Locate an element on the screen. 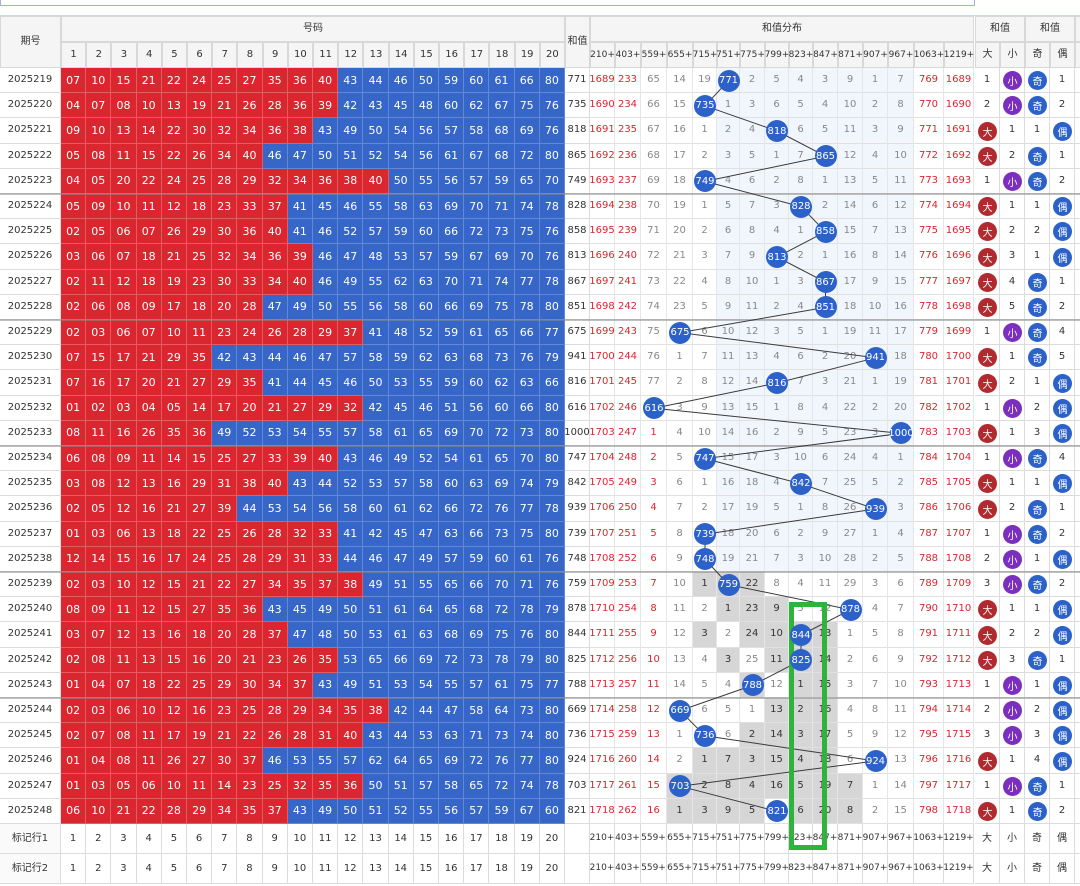  big-cell: 2 is located at coordinates (987, 711).